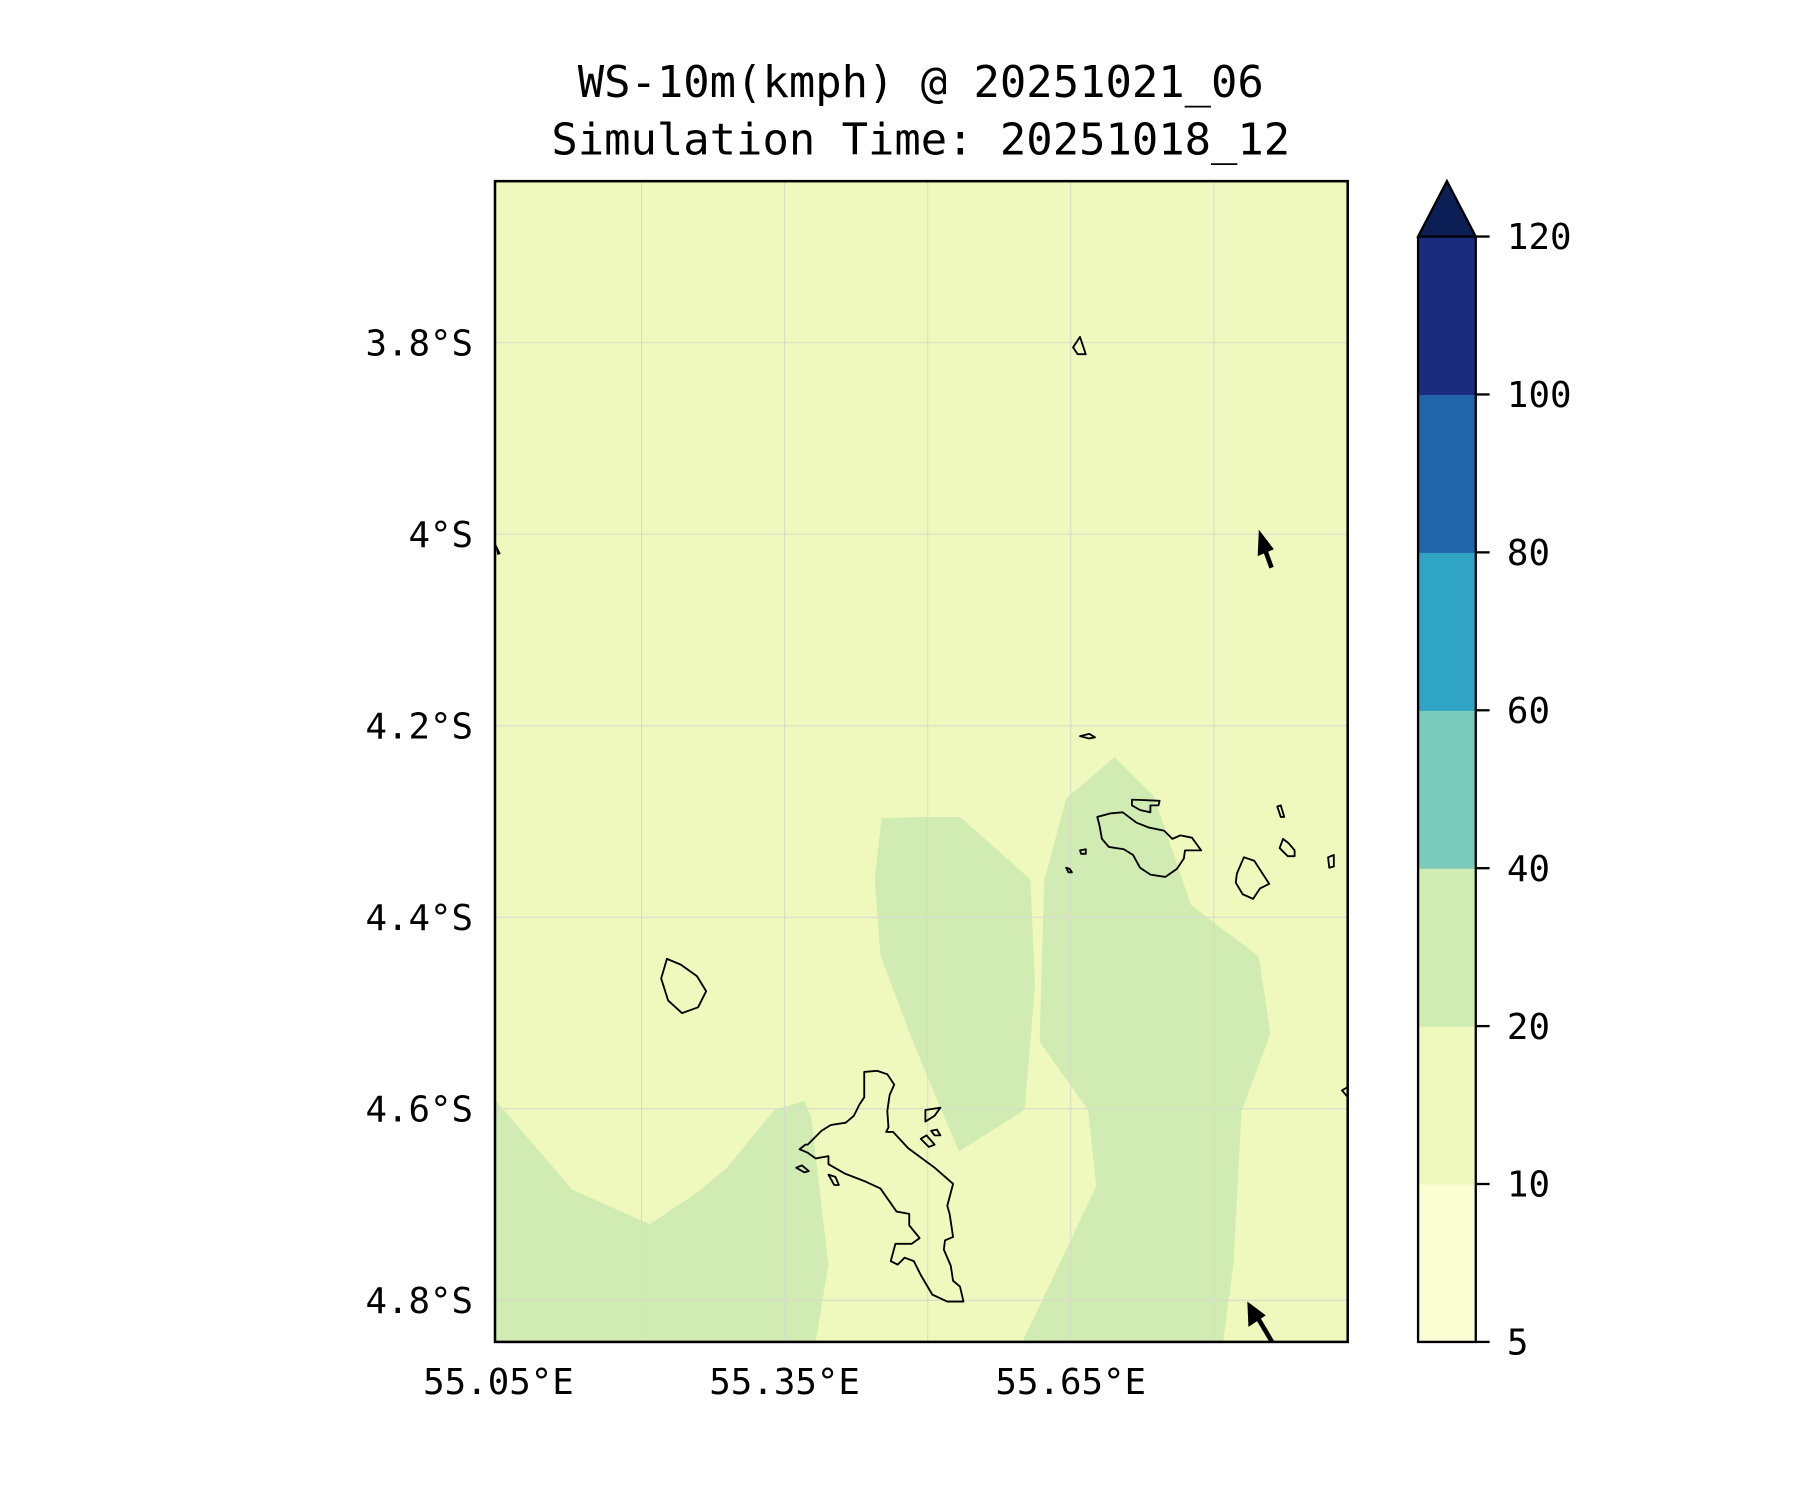 Image resolution: width=1800 pixels, height=1500 pixels. I want to click on lat-tick-label: 4.6°S, so click(419, 1110).